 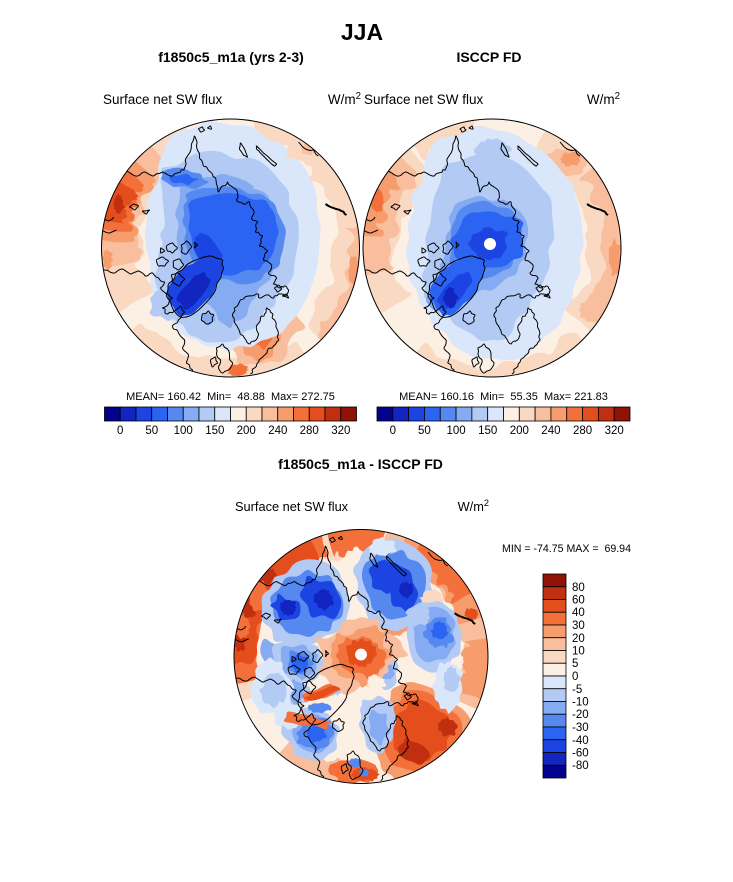 What do you see at coordinates (362, 32) in the screenshot?
I see `svg-text: JJA` at bounding box center [362, 32].